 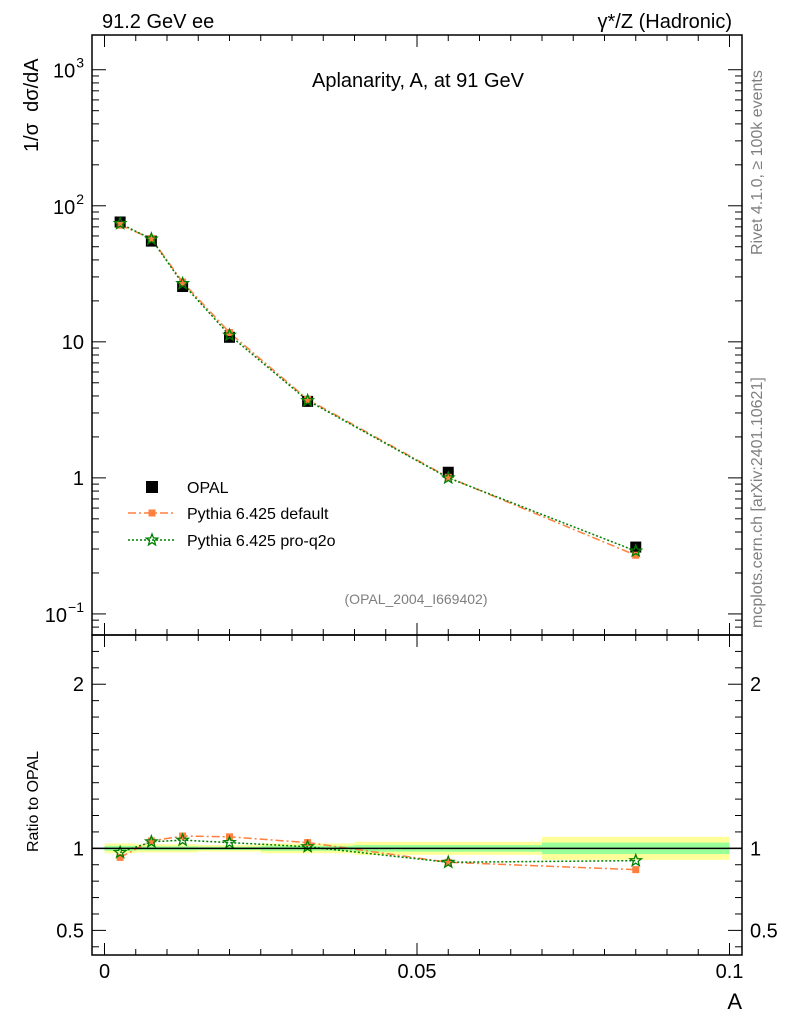 I want to click on legend-default-marker, so click(x=152, y=513).